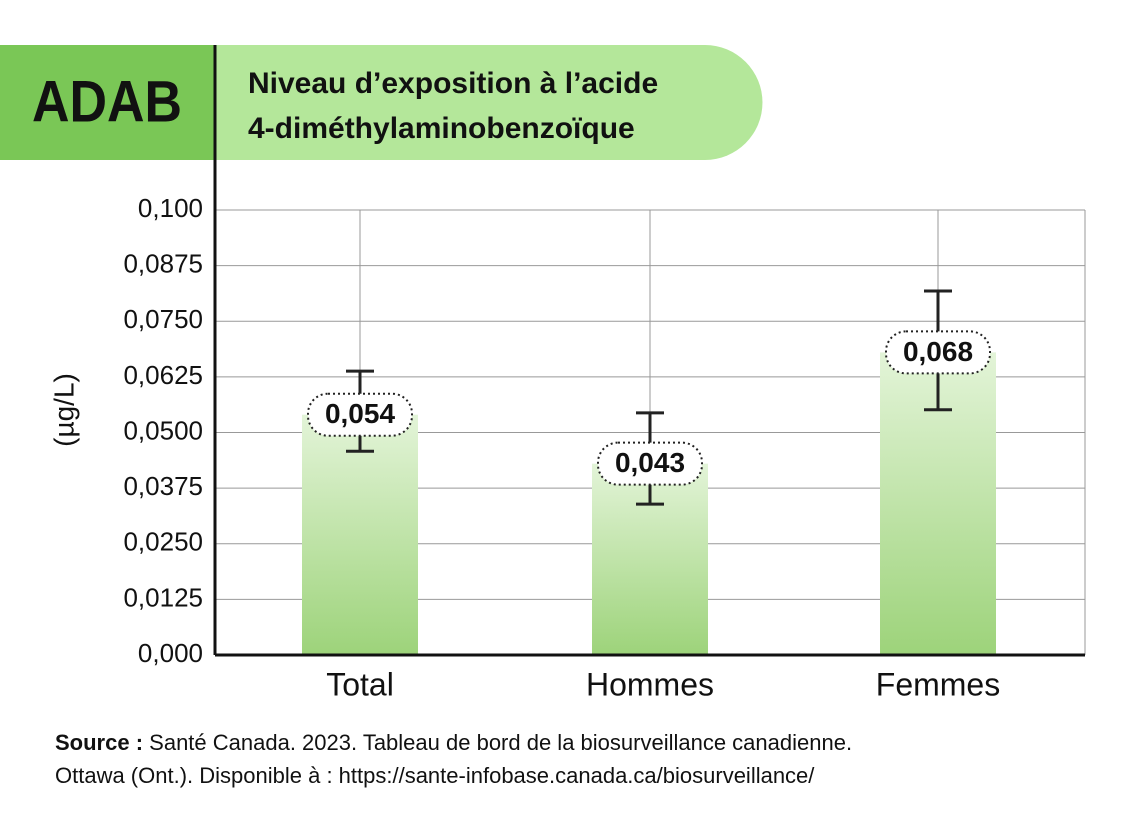 This screenshot has width=1140, height=835. I want to click on value-label: 0,068, so click(938, 351).